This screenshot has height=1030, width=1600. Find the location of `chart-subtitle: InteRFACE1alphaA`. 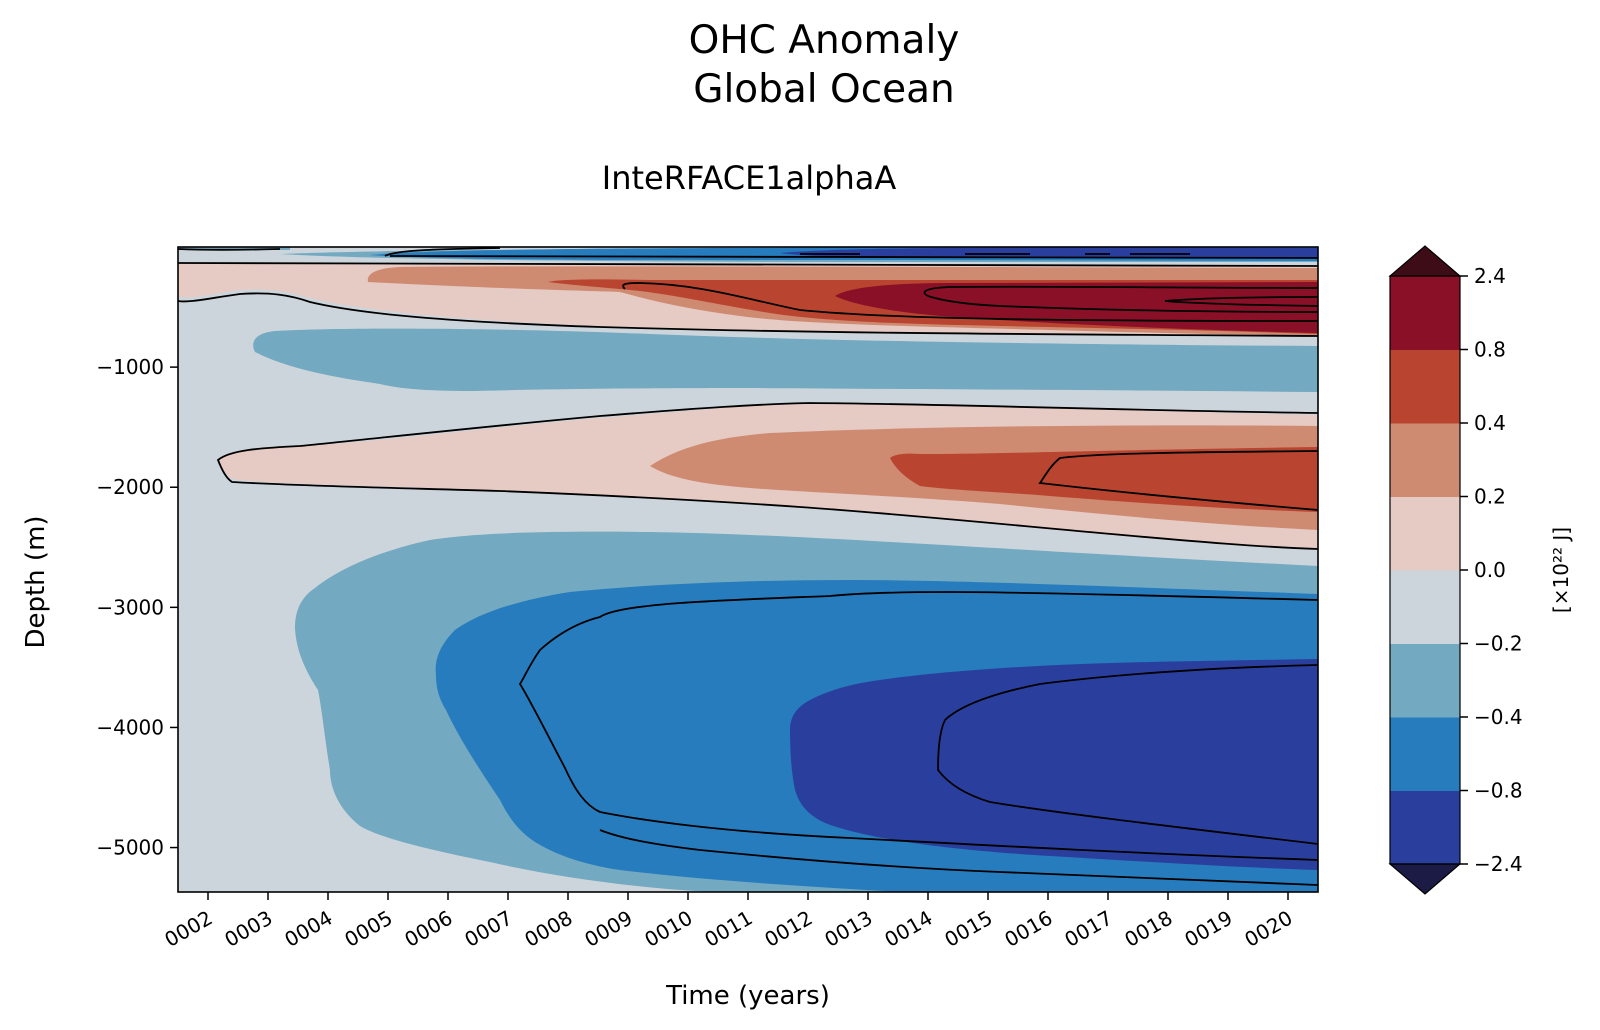

chart-subtitle: InteRFACE1alphaA is located at coordinates (749, 178).